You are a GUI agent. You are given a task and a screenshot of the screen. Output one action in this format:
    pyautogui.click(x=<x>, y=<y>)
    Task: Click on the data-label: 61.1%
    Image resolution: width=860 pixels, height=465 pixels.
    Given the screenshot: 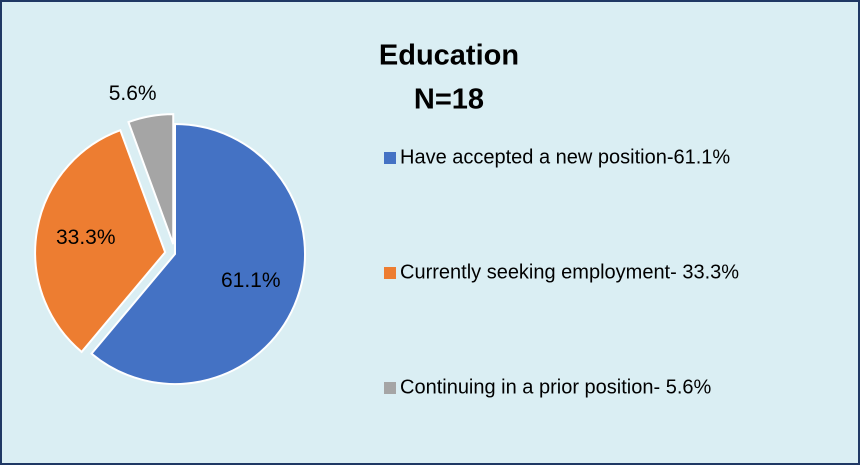 What is the action you would take?
    pyautogui.click(x=251, y=280)
    